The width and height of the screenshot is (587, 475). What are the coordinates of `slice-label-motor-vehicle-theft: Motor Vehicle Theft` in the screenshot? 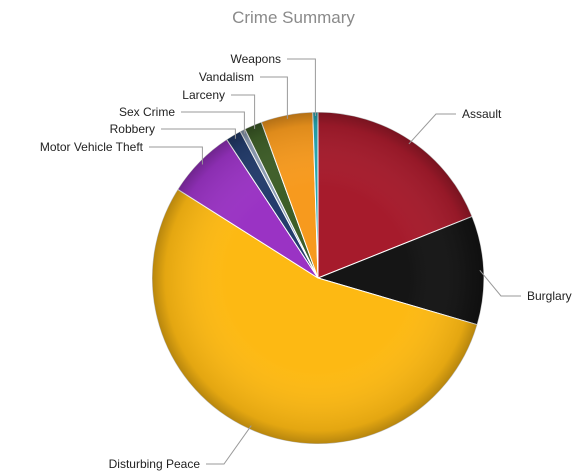 It's located at (92, 147).